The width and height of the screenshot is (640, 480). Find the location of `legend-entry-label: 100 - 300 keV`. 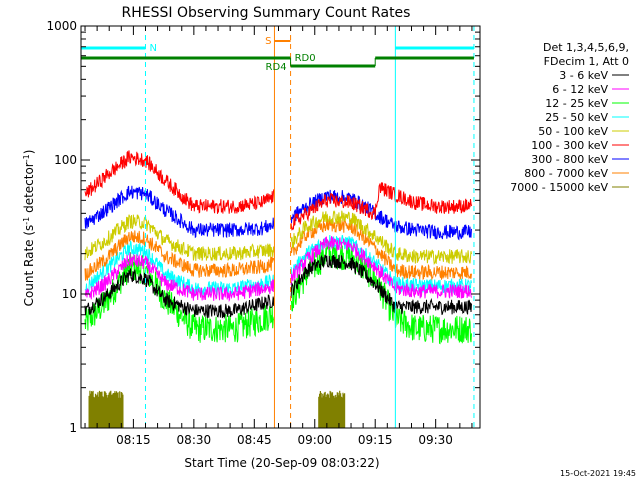

legend-entry-label: 100 - 300 keV is located at coordinates (569, 145).